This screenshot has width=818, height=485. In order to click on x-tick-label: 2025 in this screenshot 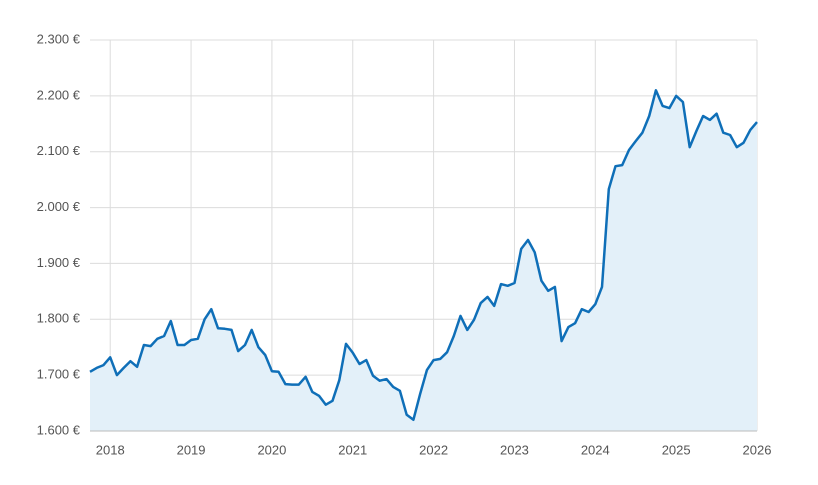, I will do `click(676, 449)`.